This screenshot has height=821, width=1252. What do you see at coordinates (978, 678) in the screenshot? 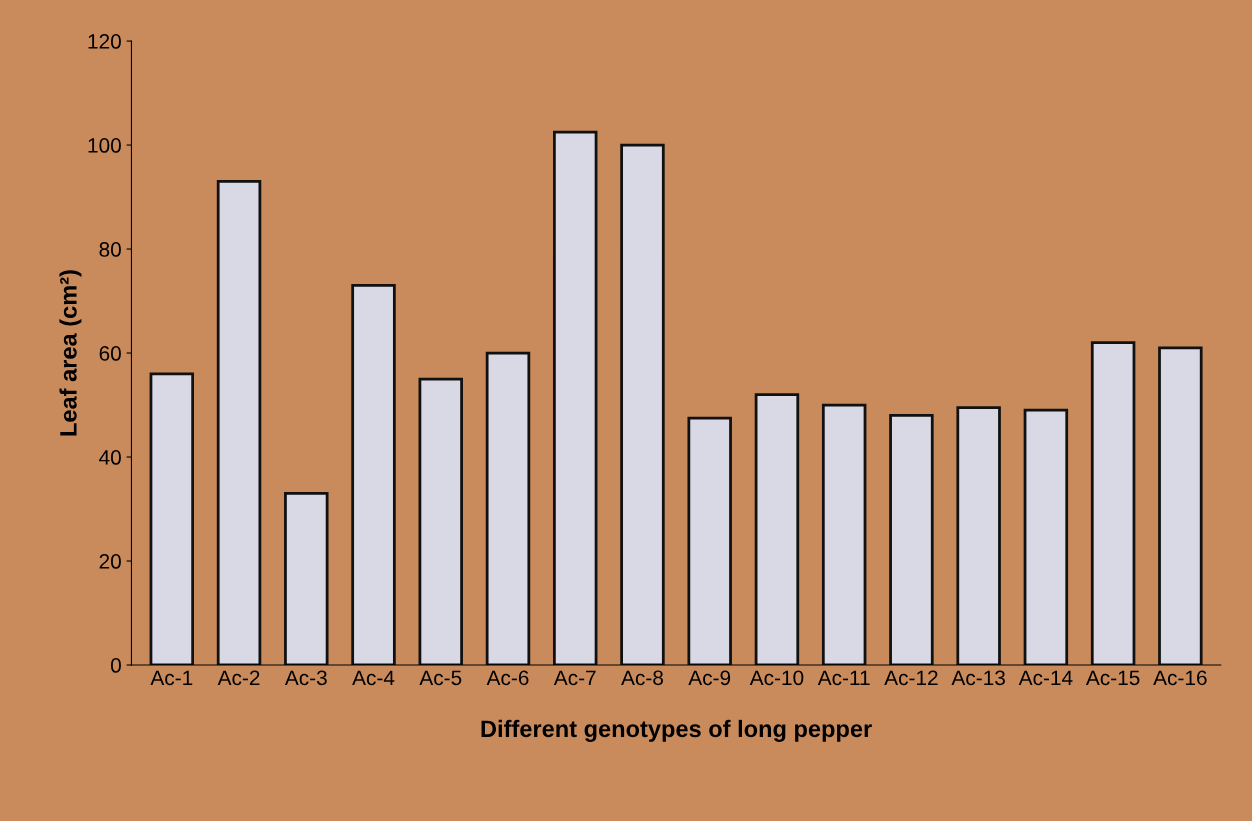
I see `x-tick-label: Ac-13` at bounding box center [978, 678].